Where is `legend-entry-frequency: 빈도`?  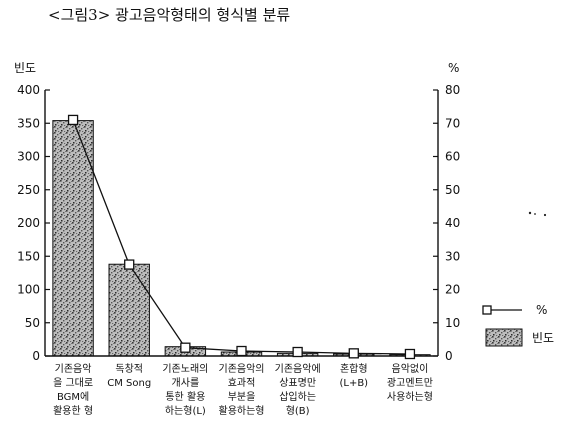
legend-entry-frequency: 빈도 is located at coordinates (519, 337).